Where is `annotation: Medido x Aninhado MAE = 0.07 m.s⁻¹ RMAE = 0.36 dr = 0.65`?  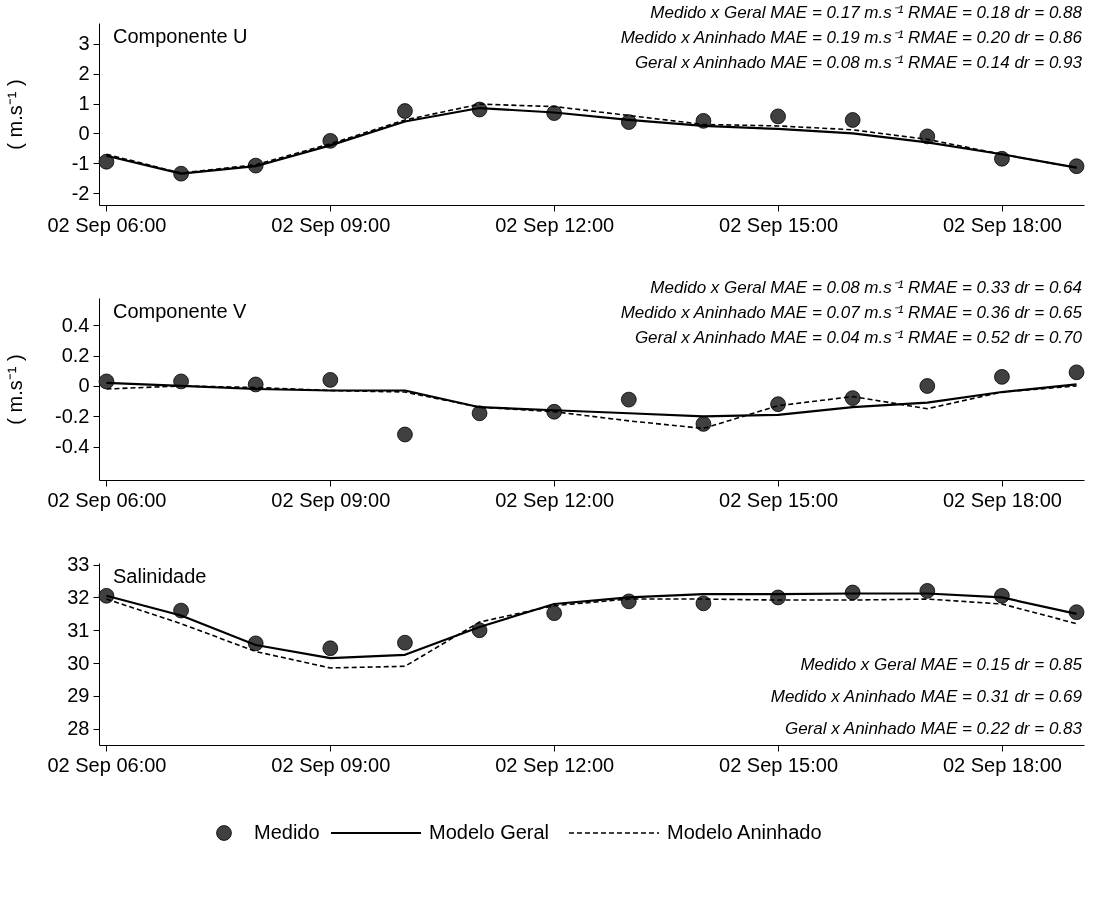 annotation: Medido x Aninhado MAE = 0.07 m.s⁻¹ RMAE = 0.36 dr = 0.65 is located at coordinates (851, 312).